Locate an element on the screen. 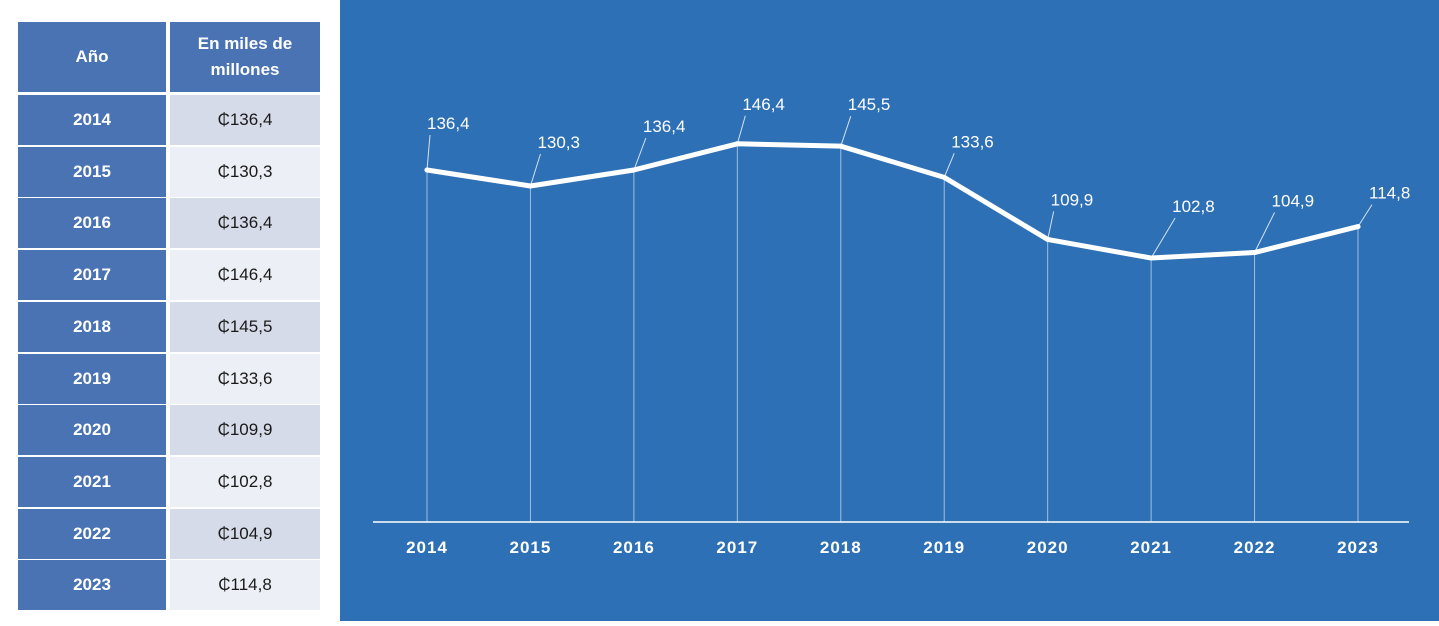  data-label: 102,8 is located at coordinates (1193, 206).